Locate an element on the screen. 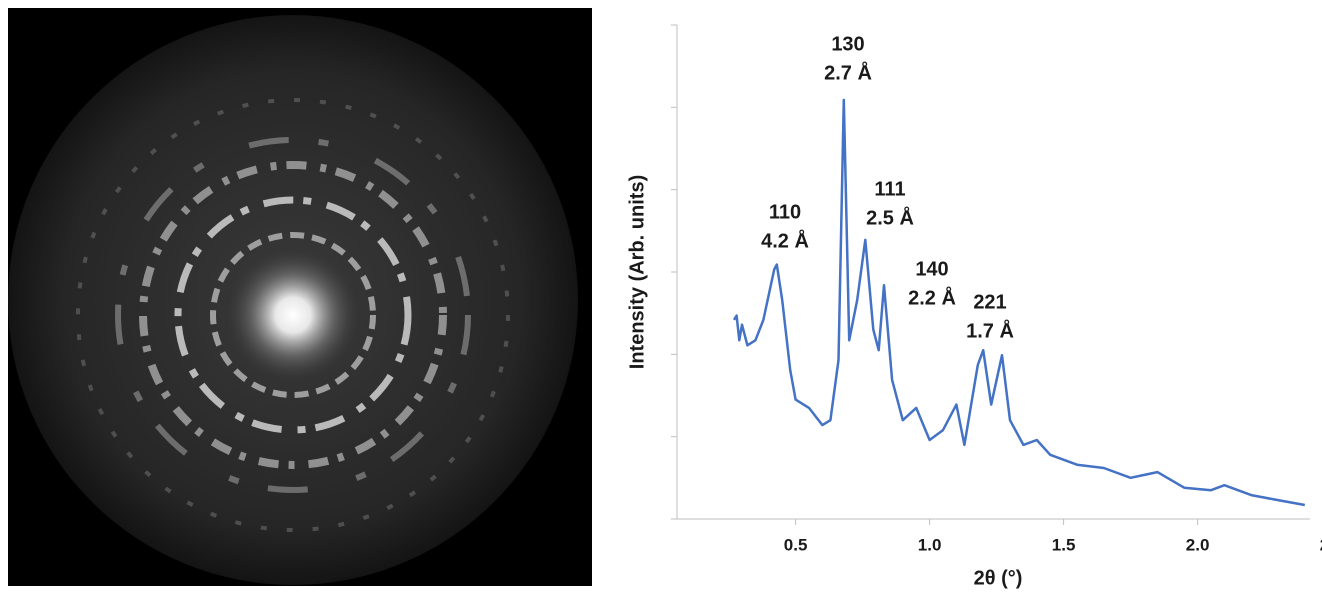 Image resolution: width=1322 pixels, height=594 pixels. peak-annotation: 111 is located at coordinates (889, 189).